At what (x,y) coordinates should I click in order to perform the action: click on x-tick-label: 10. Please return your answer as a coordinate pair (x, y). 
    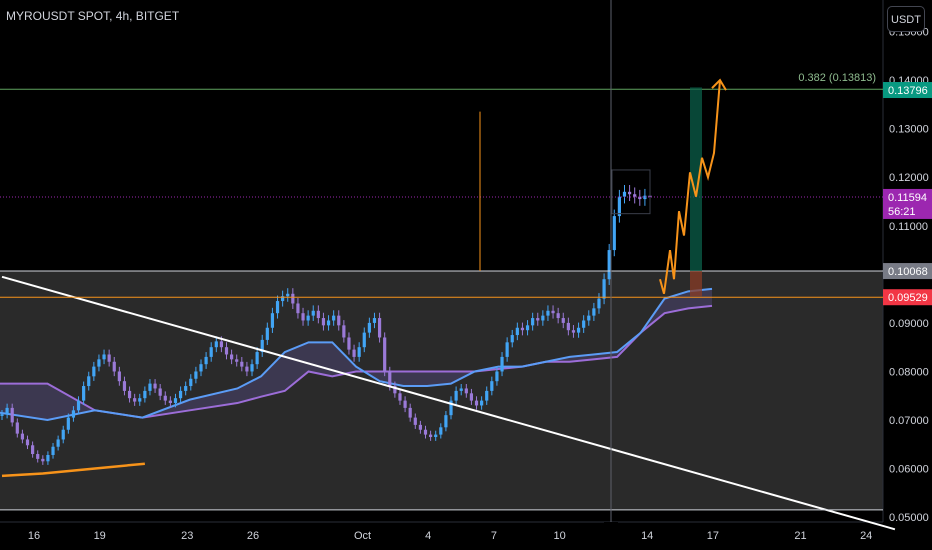
    Looking at the image, I should click on (559, 536).